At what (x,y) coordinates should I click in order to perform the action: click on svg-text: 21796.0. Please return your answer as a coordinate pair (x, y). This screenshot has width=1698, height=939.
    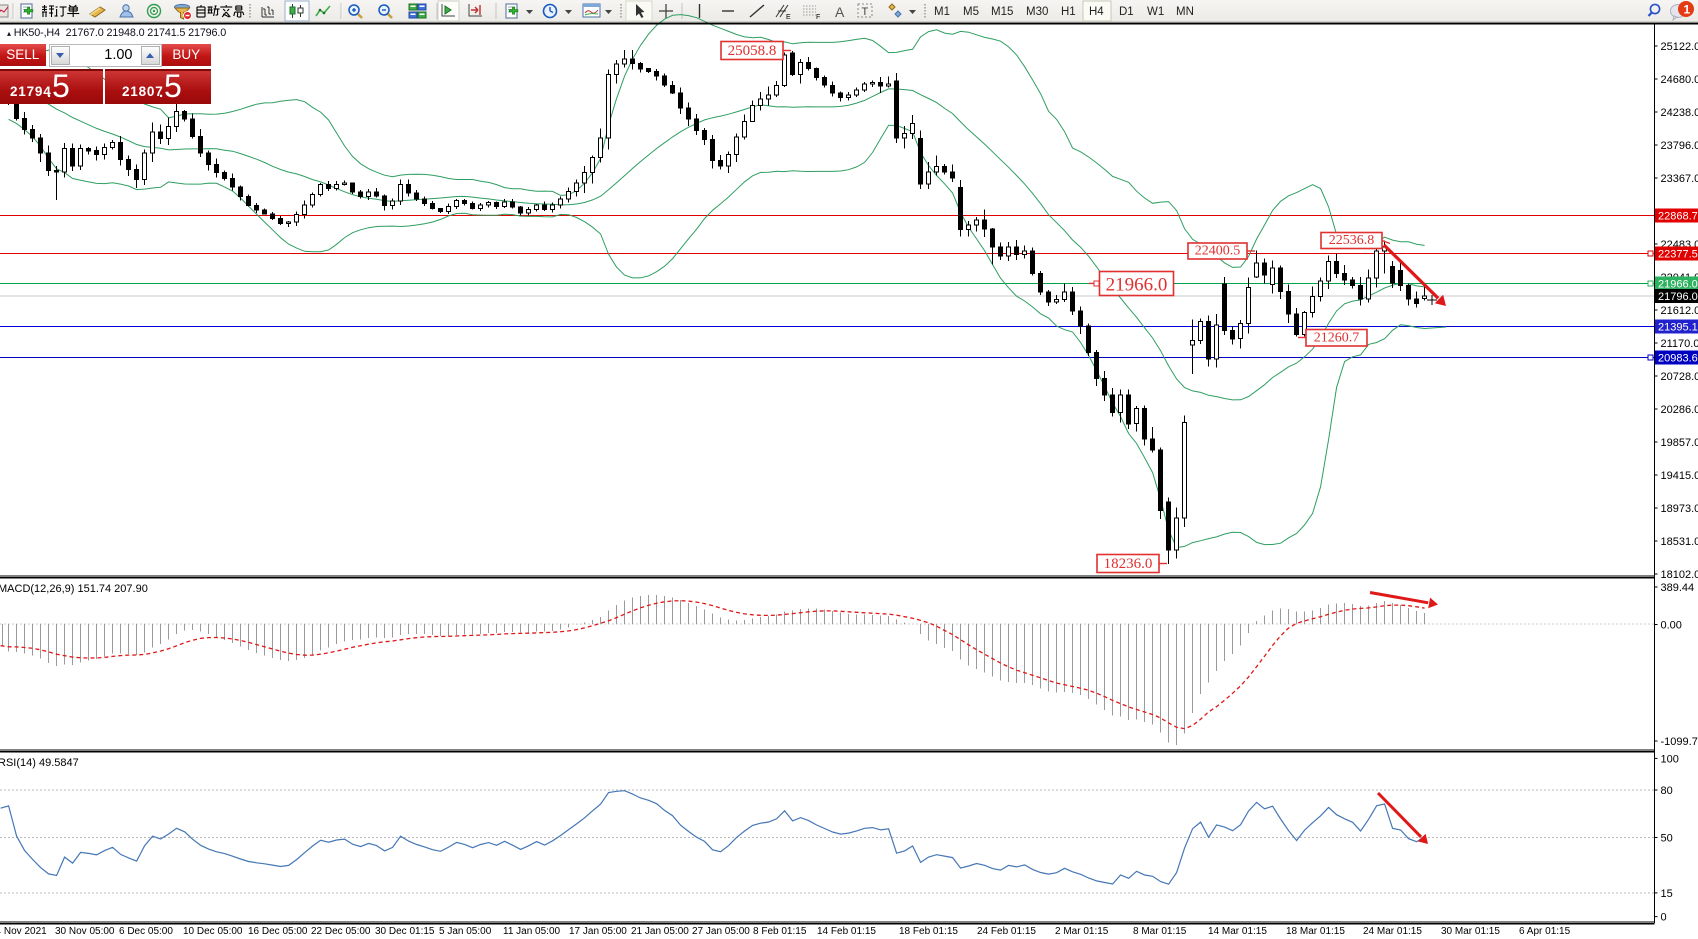
    Looking at the image, I should click on (1678, 297).